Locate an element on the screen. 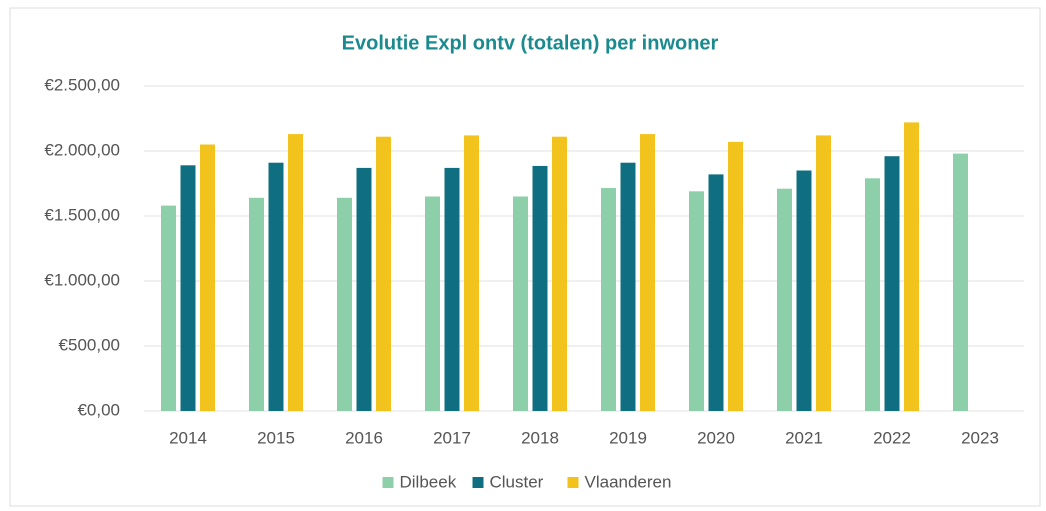 The image size is (1046, 511). x-tick-label: 2020 is located at coordinates (716, 437).